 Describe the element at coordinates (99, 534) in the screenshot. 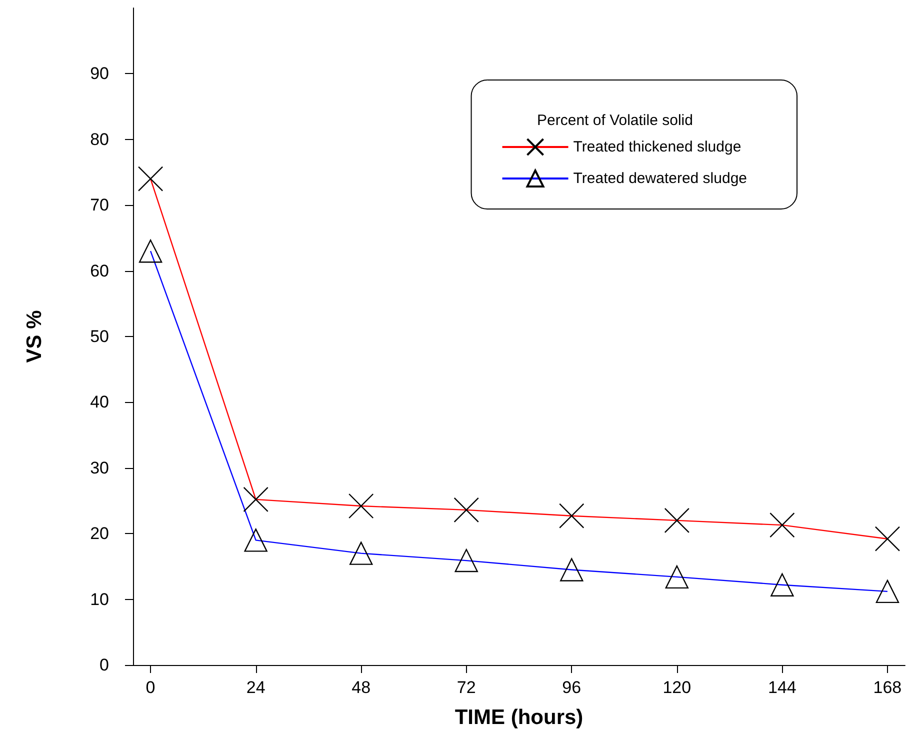

I see `y-tick-label: 20` at that location.